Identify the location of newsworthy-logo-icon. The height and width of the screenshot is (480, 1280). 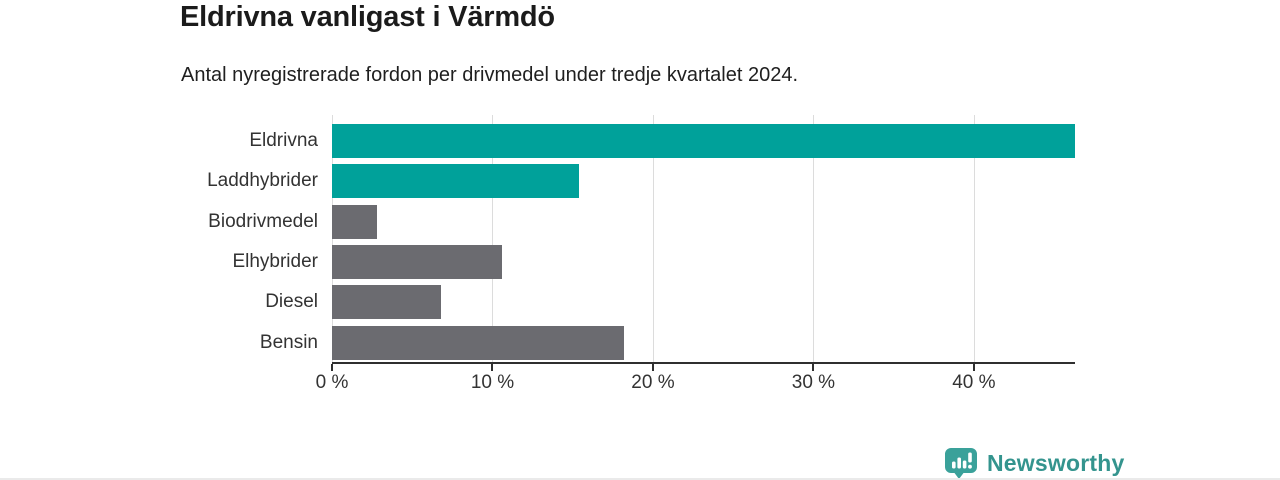
(961, 463).